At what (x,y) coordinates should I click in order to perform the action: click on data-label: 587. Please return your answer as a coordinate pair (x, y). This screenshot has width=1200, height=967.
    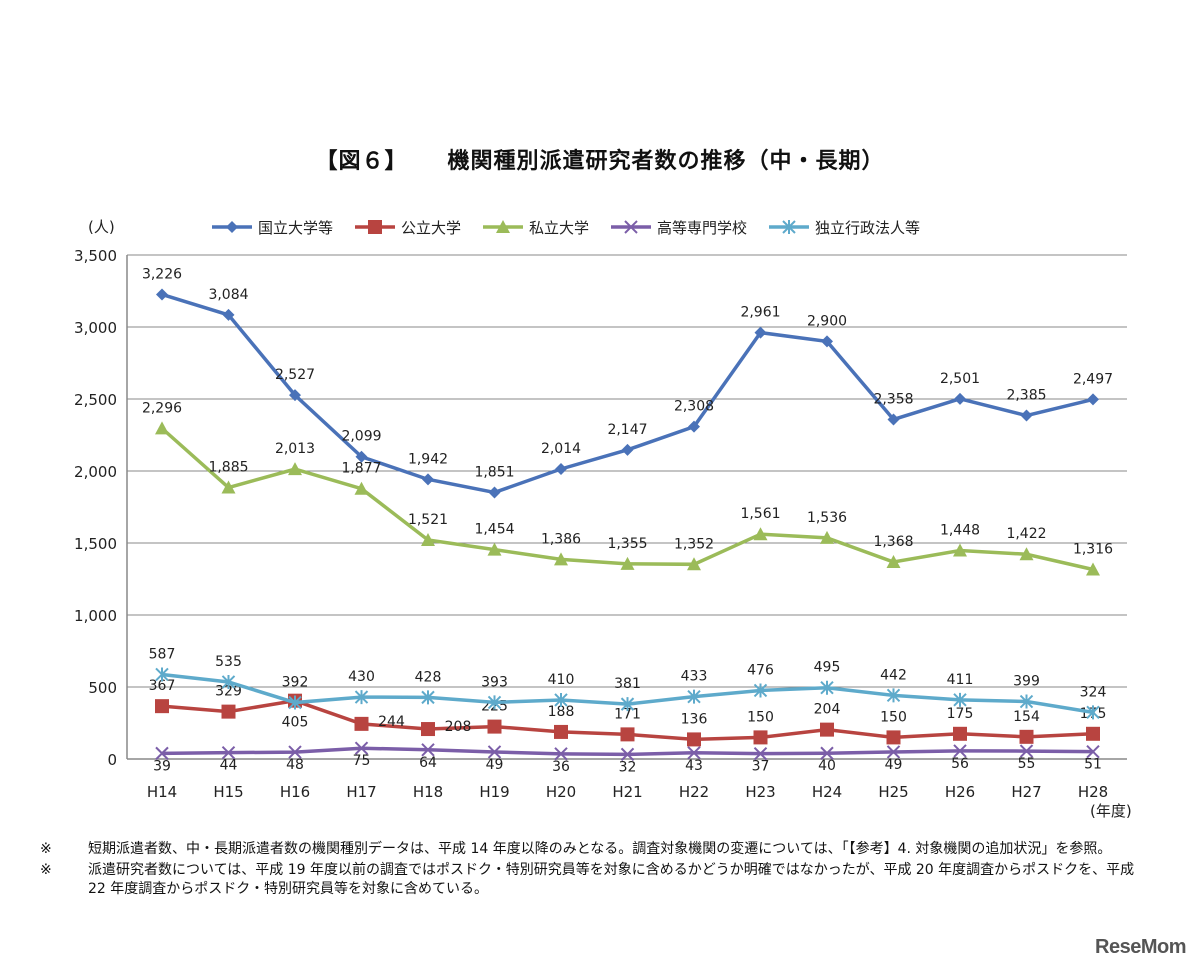
    Looking at the image, I should click on (162, 654).